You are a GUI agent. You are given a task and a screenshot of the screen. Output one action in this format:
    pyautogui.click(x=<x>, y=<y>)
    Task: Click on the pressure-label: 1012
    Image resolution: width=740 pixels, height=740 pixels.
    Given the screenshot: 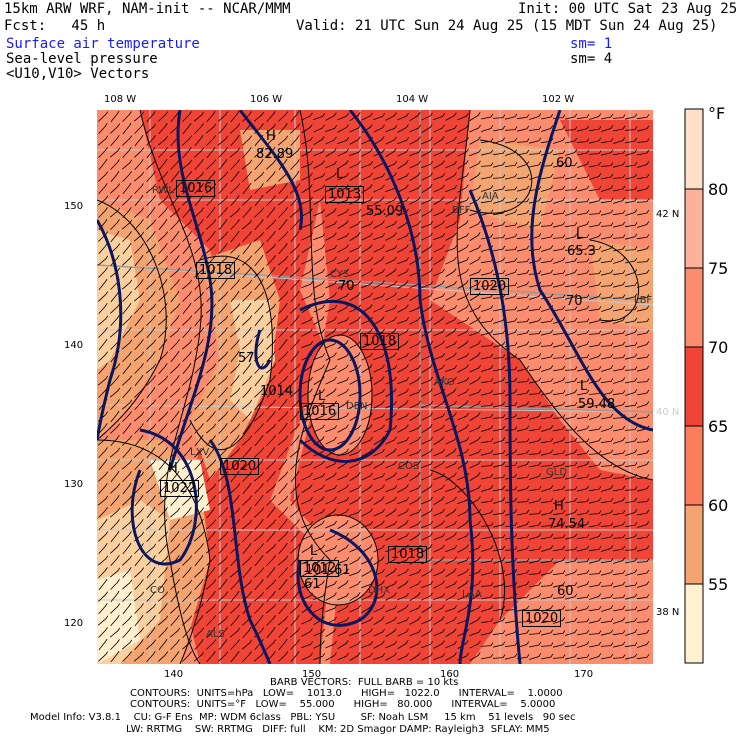 What is the action you would take?
    pyautogui.click(x=320, y=568)
    